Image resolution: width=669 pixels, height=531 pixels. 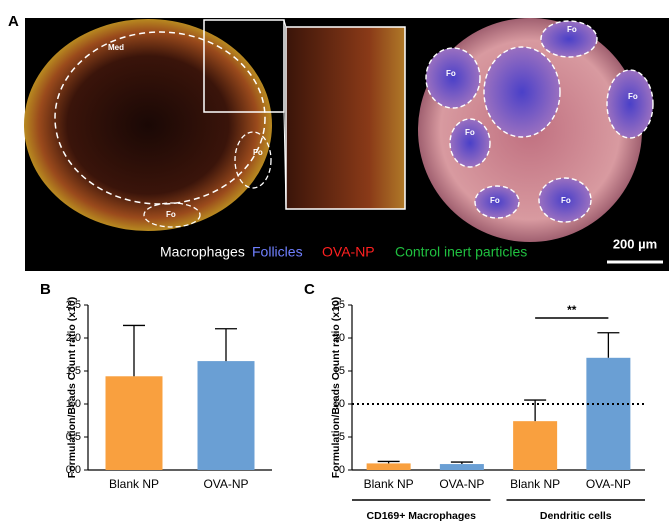 I want to click on legend-entry: OVA-NP, so click(x=348, y=252).